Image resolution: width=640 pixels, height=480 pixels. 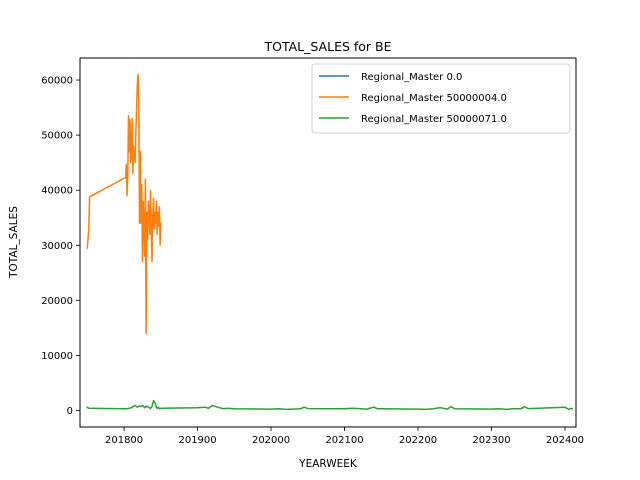 What do you see at coordinates (57, 356) in the screenshot?
I see `y-tick-label: 10000` at bounding box center [57, 356].